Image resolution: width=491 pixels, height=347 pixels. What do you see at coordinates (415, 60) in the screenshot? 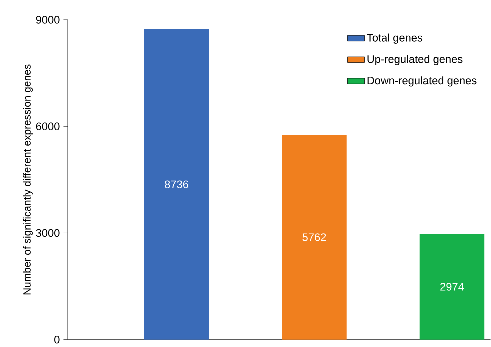
I see `legend-label: Up-regulated genes` at bounding box center [415, 60].